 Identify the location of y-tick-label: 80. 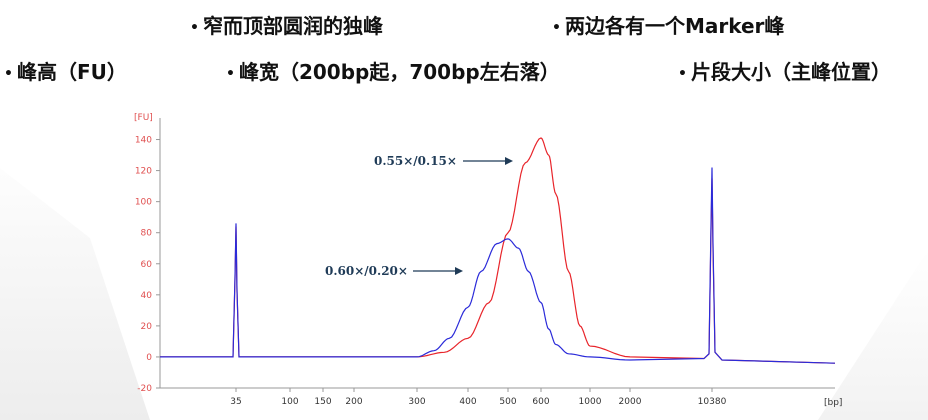
(147, 234).